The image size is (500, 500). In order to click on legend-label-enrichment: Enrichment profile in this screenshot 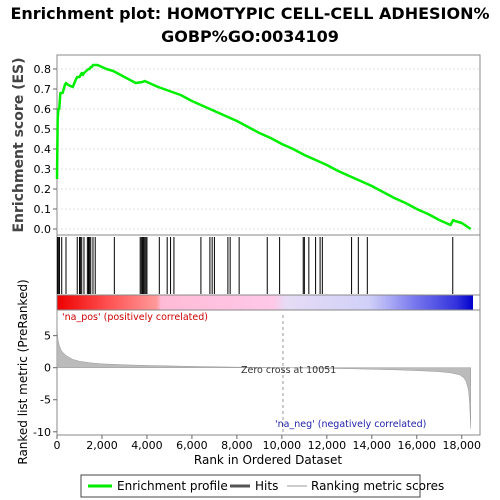, I will do `click(172, 486)`.